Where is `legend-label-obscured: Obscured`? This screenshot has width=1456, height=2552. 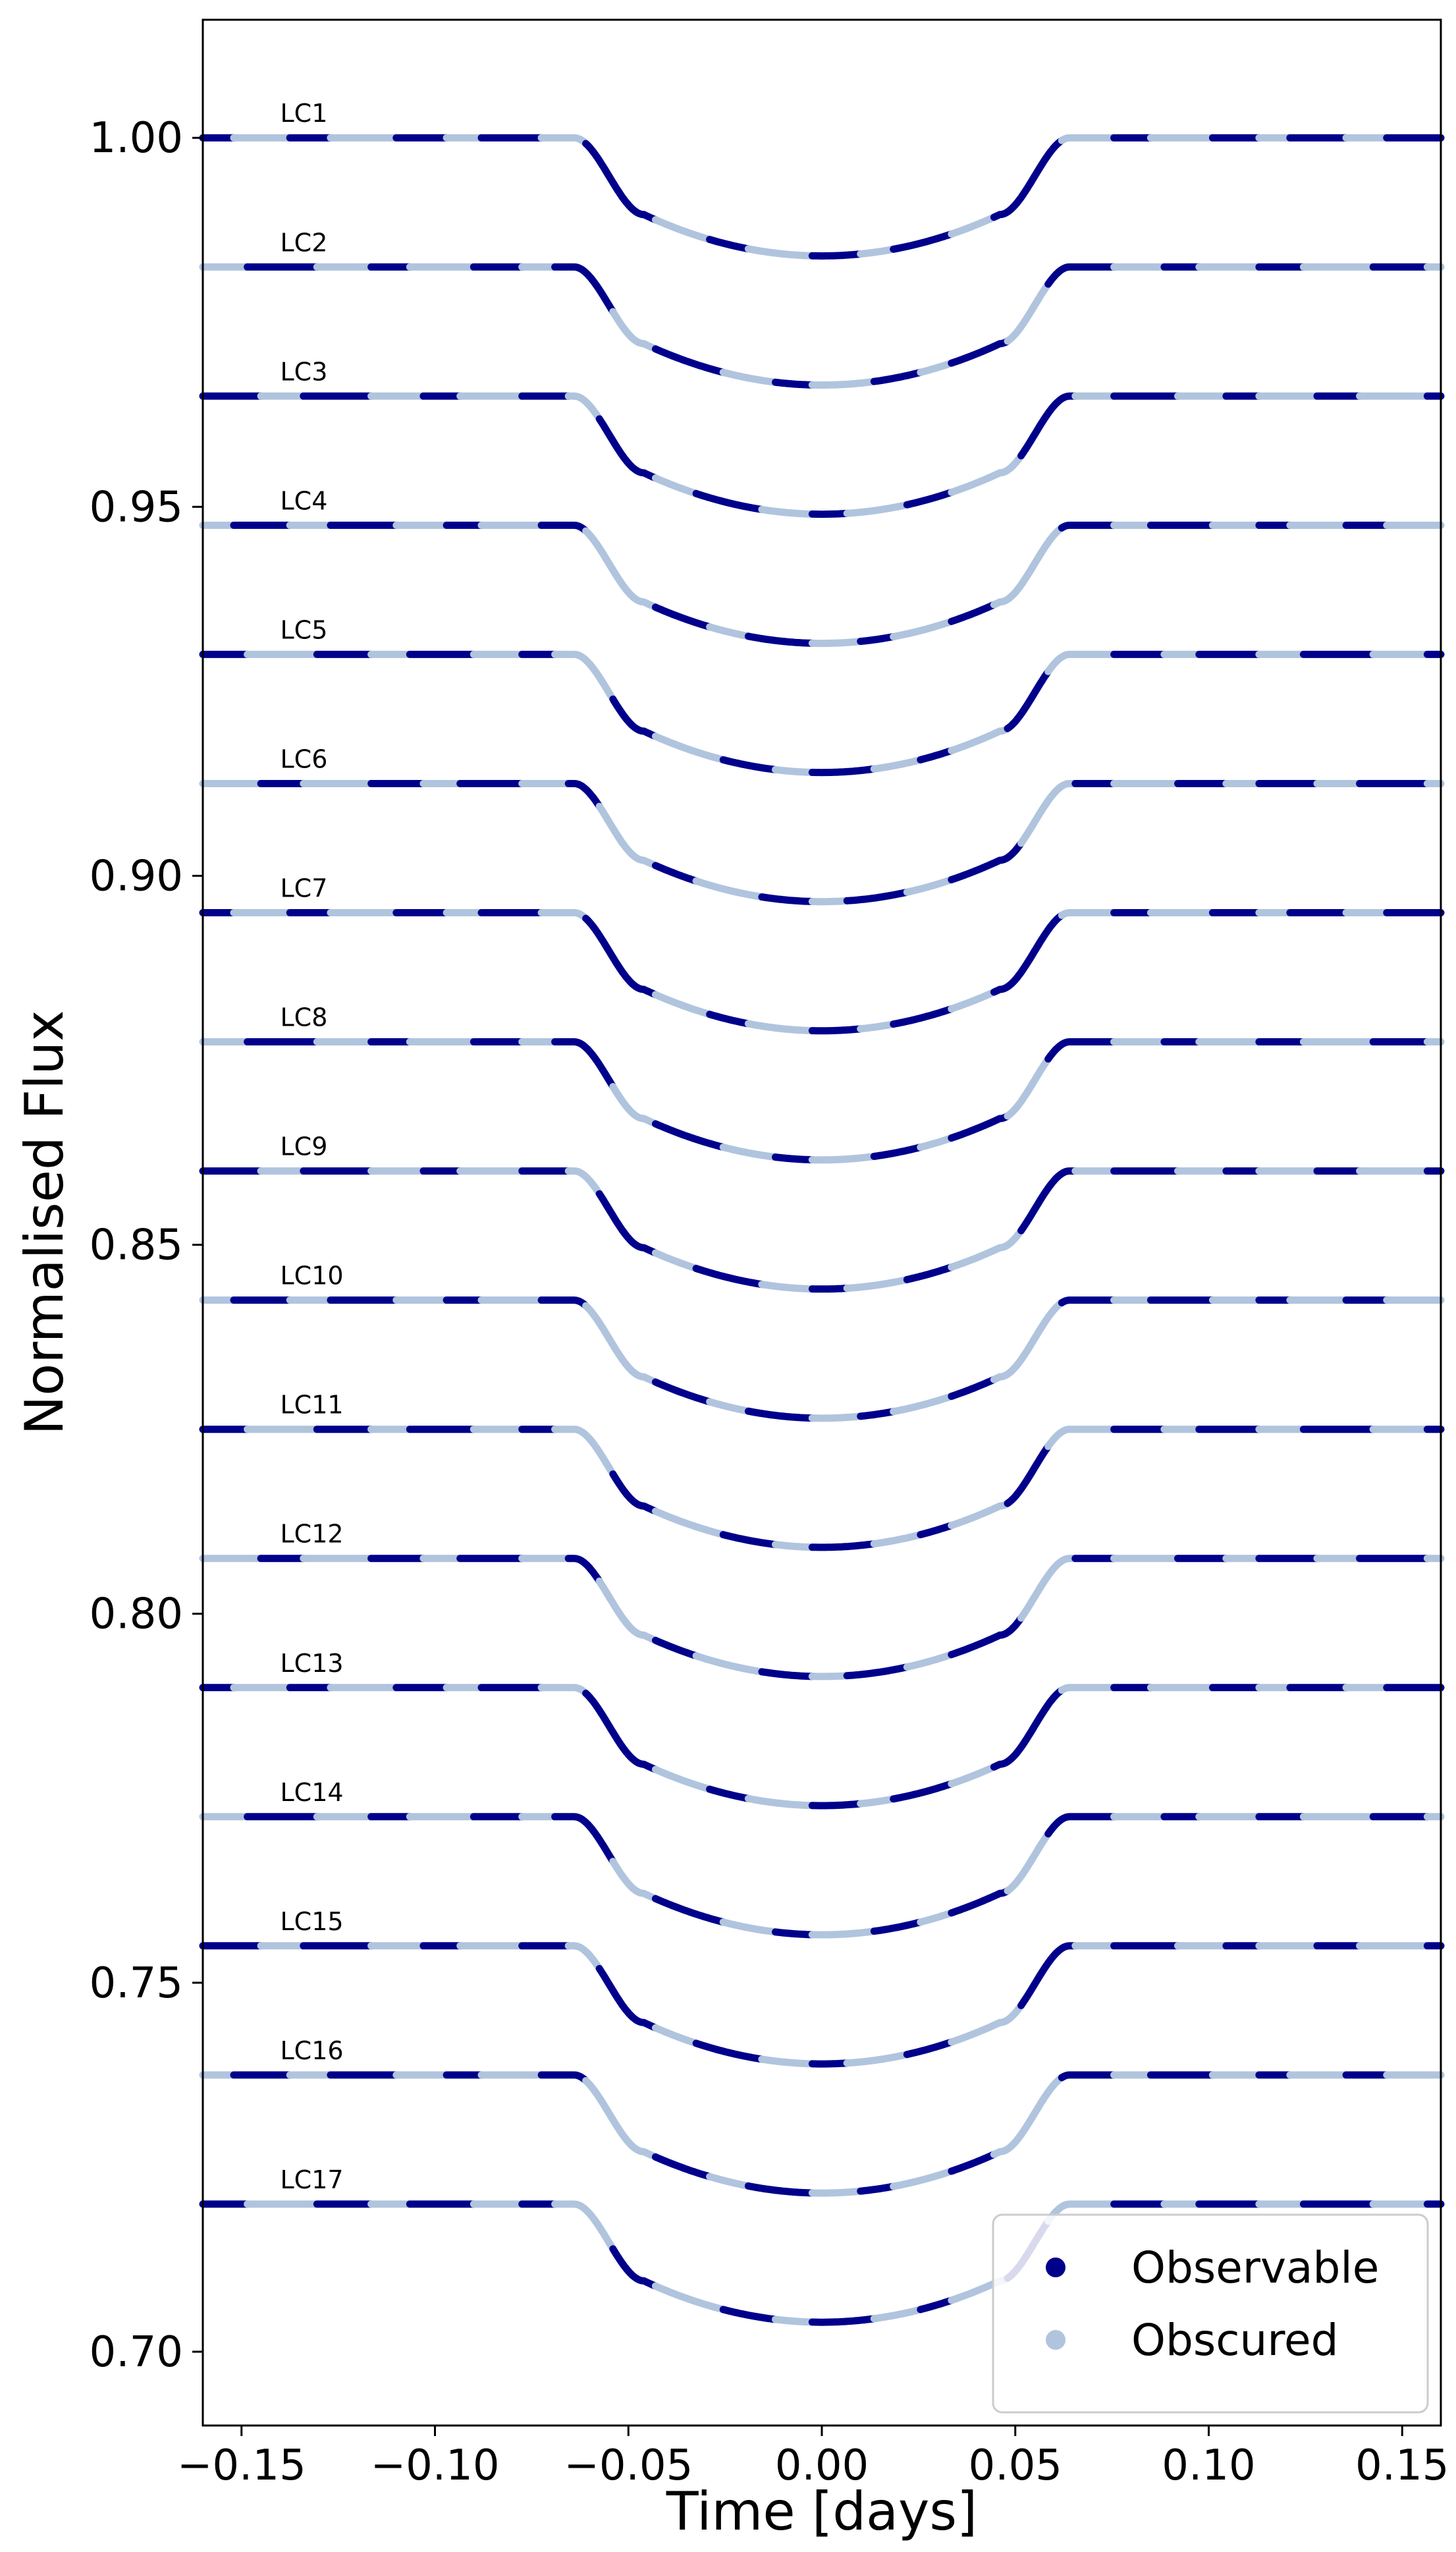
legend-label-obscured: Obscured is located at coordinates (1235, 2340).